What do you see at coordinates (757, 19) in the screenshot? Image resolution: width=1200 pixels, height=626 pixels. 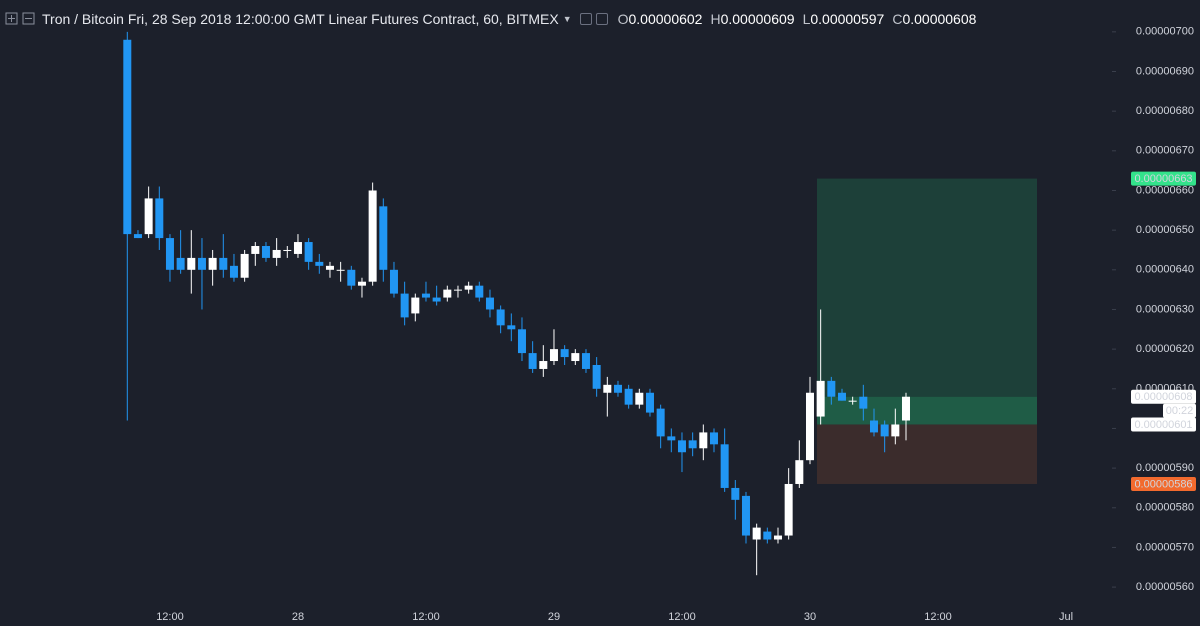 I see `ohlc-value: 0.00000609` at bounding box center [757, 19].